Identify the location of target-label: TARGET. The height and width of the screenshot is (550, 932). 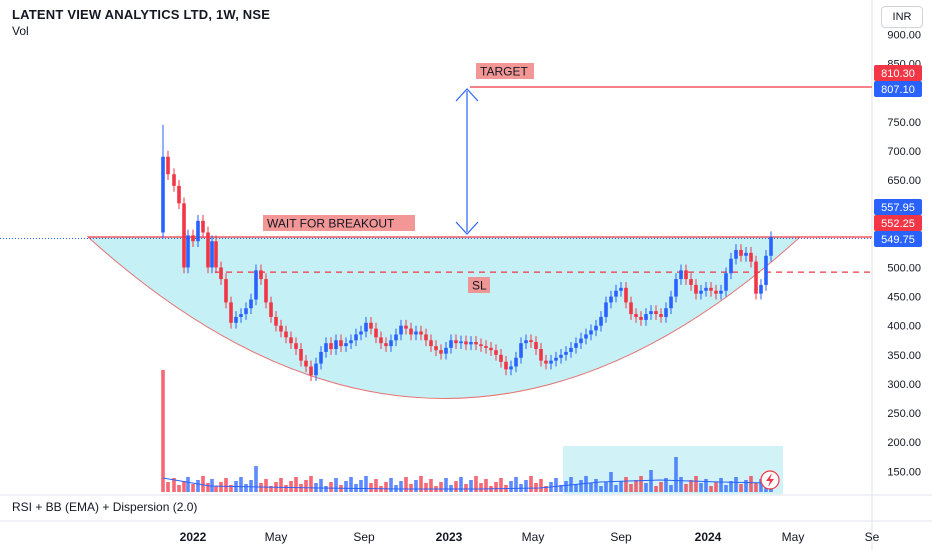
(505, 71).